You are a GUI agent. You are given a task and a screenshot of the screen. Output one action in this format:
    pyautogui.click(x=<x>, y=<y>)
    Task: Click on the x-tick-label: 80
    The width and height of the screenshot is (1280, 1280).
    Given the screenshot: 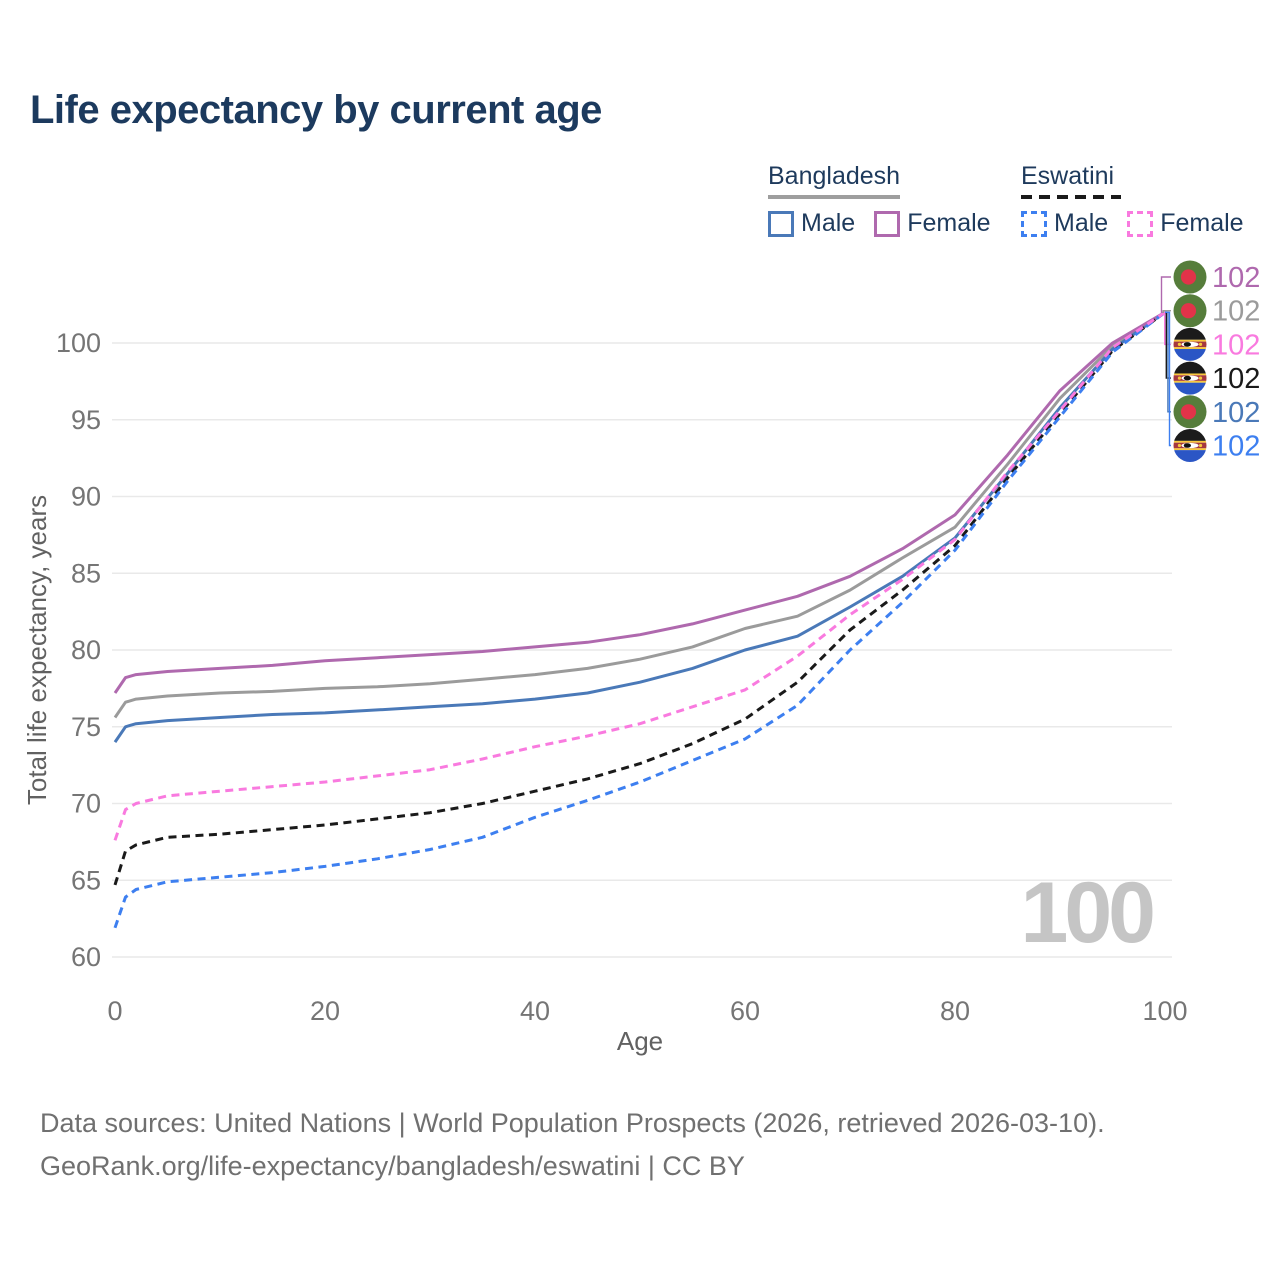 What is the action you would take?
    pyautogui.click(x=955, y=1011)
    